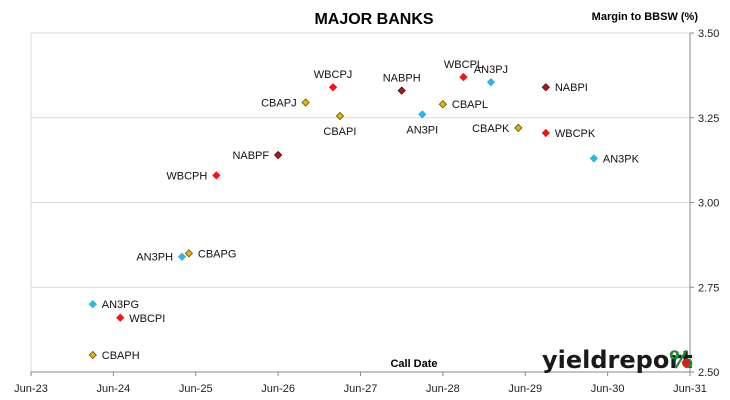  What do you see at coordinates (373, 19) in the screenshot?
I see `chart-title: MAJOR BANKS` at bounding box center [373, 19].